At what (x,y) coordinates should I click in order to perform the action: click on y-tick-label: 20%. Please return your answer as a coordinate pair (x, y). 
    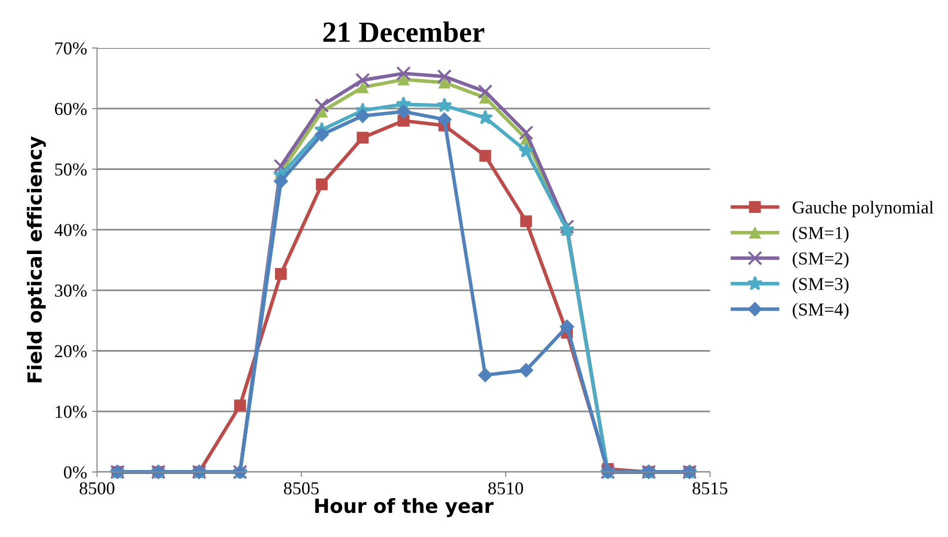
    Looking at the image, I should click on (70, 351).